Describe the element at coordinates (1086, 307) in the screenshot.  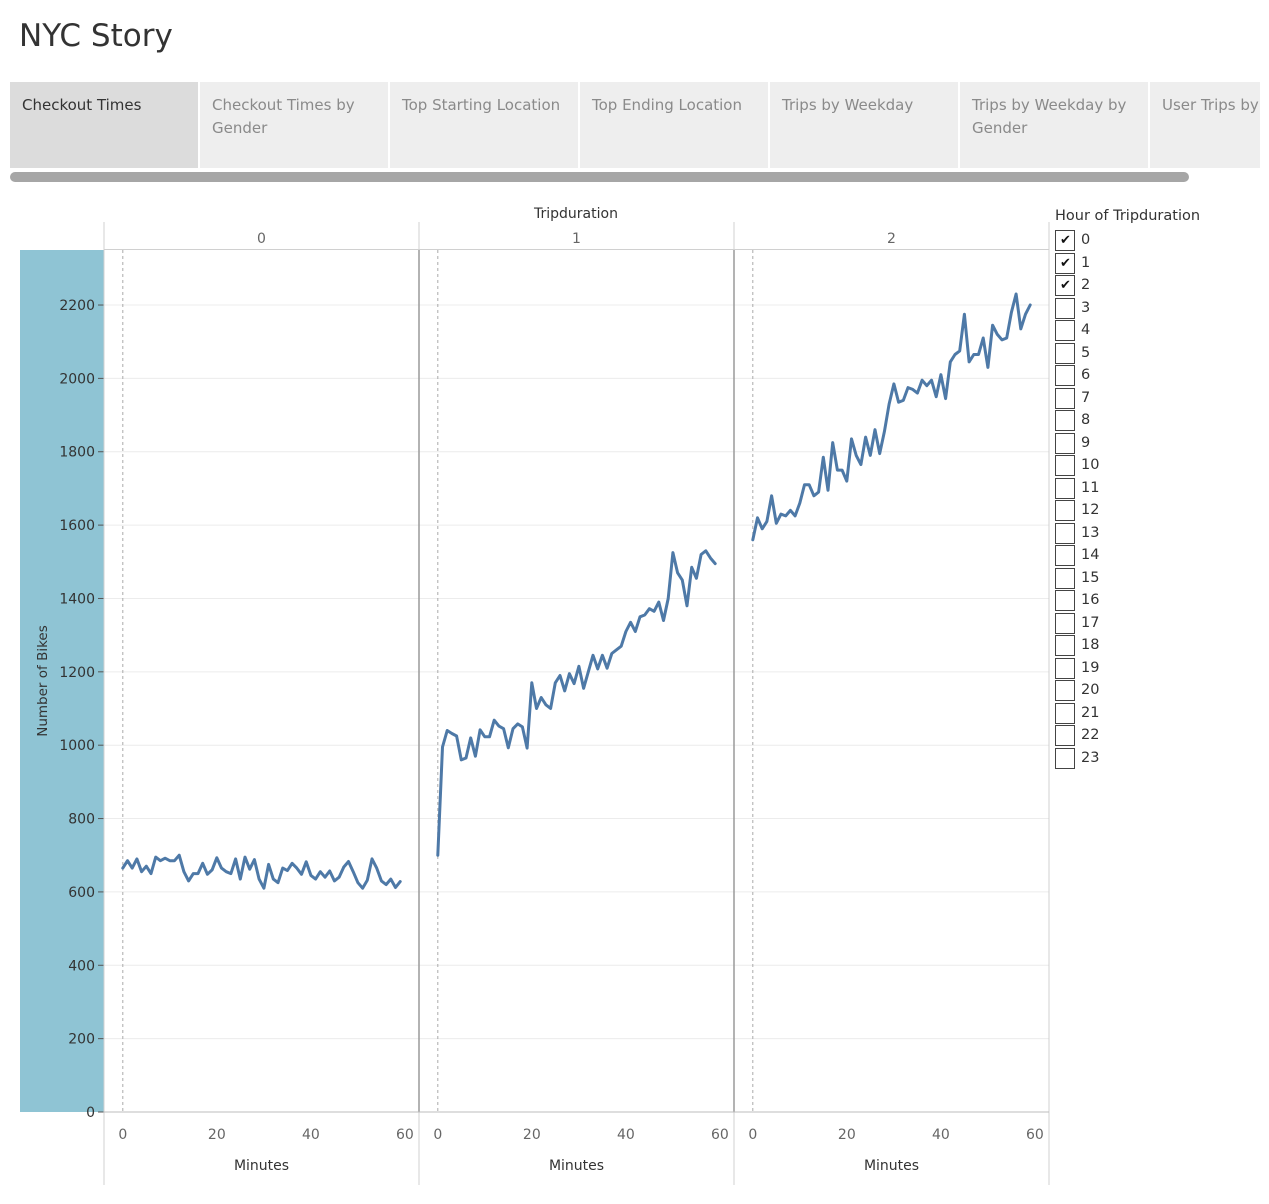
I see `legend-item-label: 3` at that location.